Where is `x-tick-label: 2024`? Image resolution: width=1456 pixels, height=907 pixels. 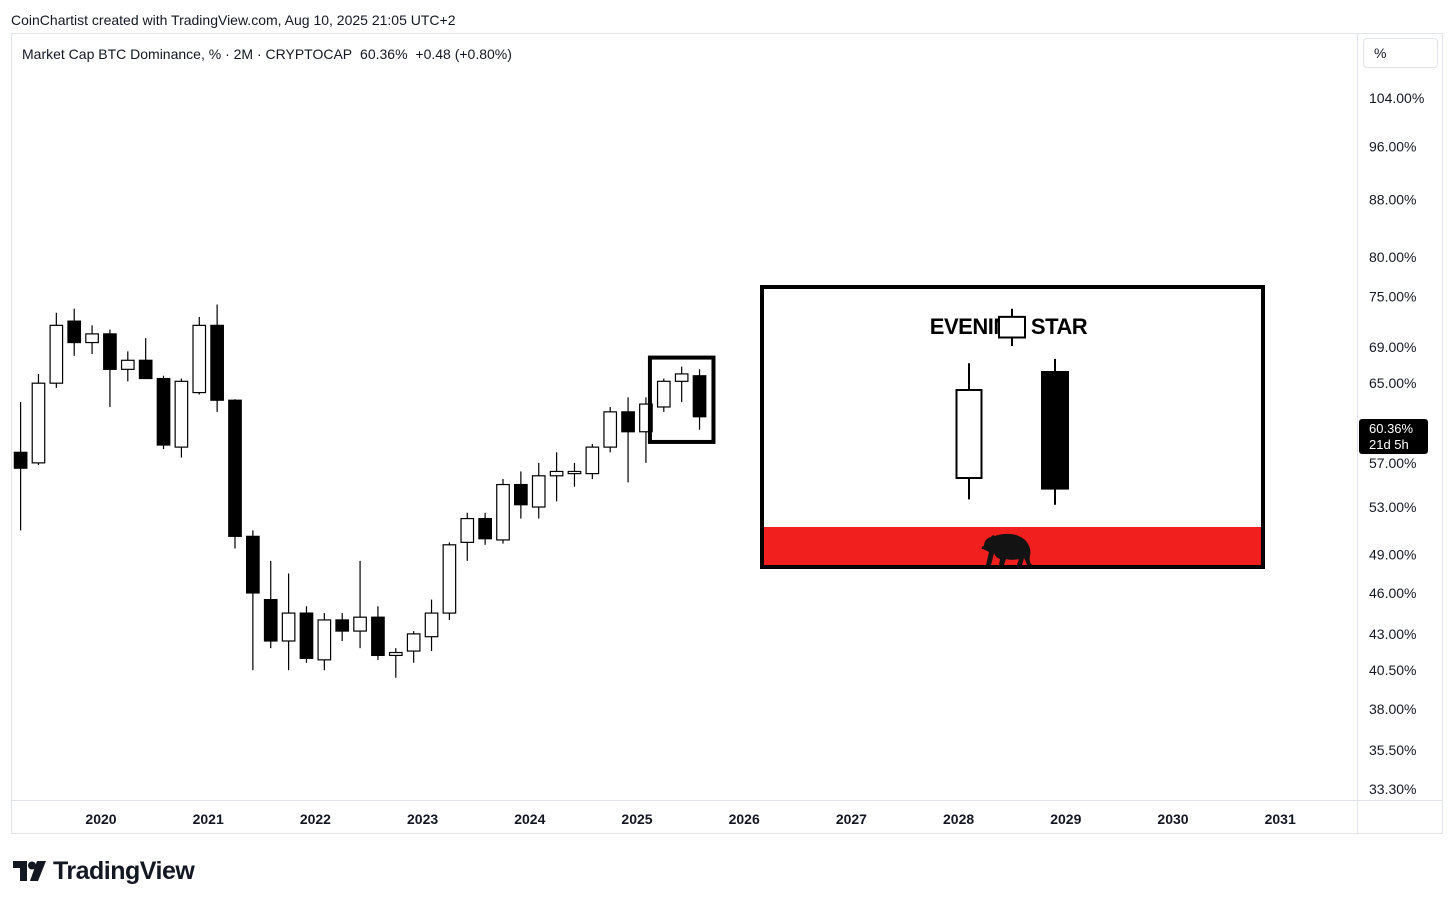
x-tick-label: 2024 is located at coordinates (529, 819).